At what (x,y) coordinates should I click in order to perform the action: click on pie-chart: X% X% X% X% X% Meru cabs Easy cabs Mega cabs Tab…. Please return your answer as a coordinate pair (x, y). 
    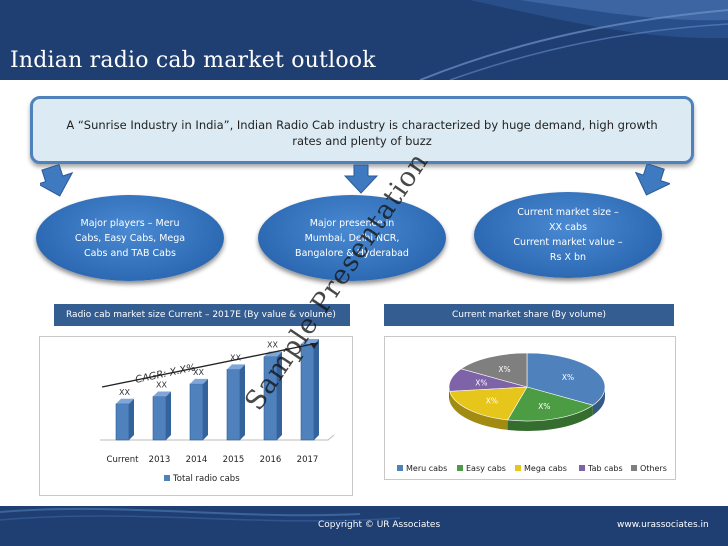
    Looking at the image, I should click on (532, 412).